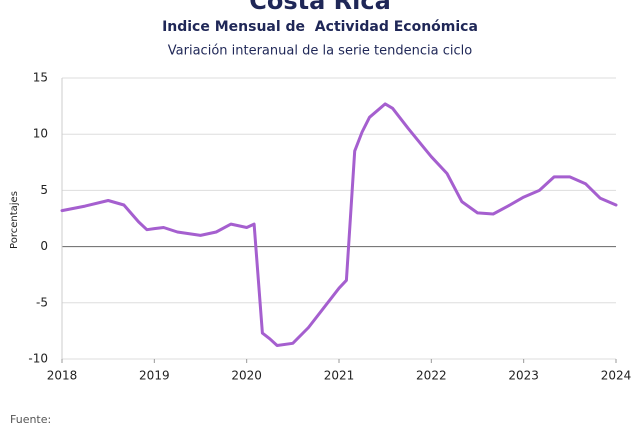  What do you see at coordinates (523, 376) in the screenshot?
I see `x-tick-label: 2023` at bounding box center [523, 376].